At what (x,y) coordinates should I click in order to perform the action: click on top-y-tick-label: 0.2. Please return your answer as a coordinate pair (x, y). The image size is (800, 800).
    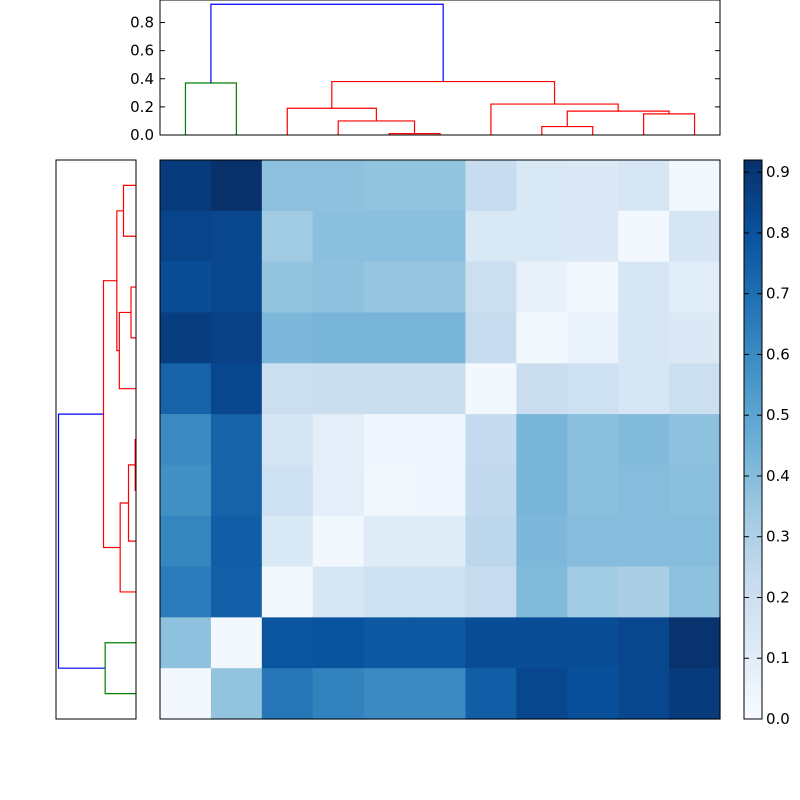
    Looking at the image, I should click on (142, 107).